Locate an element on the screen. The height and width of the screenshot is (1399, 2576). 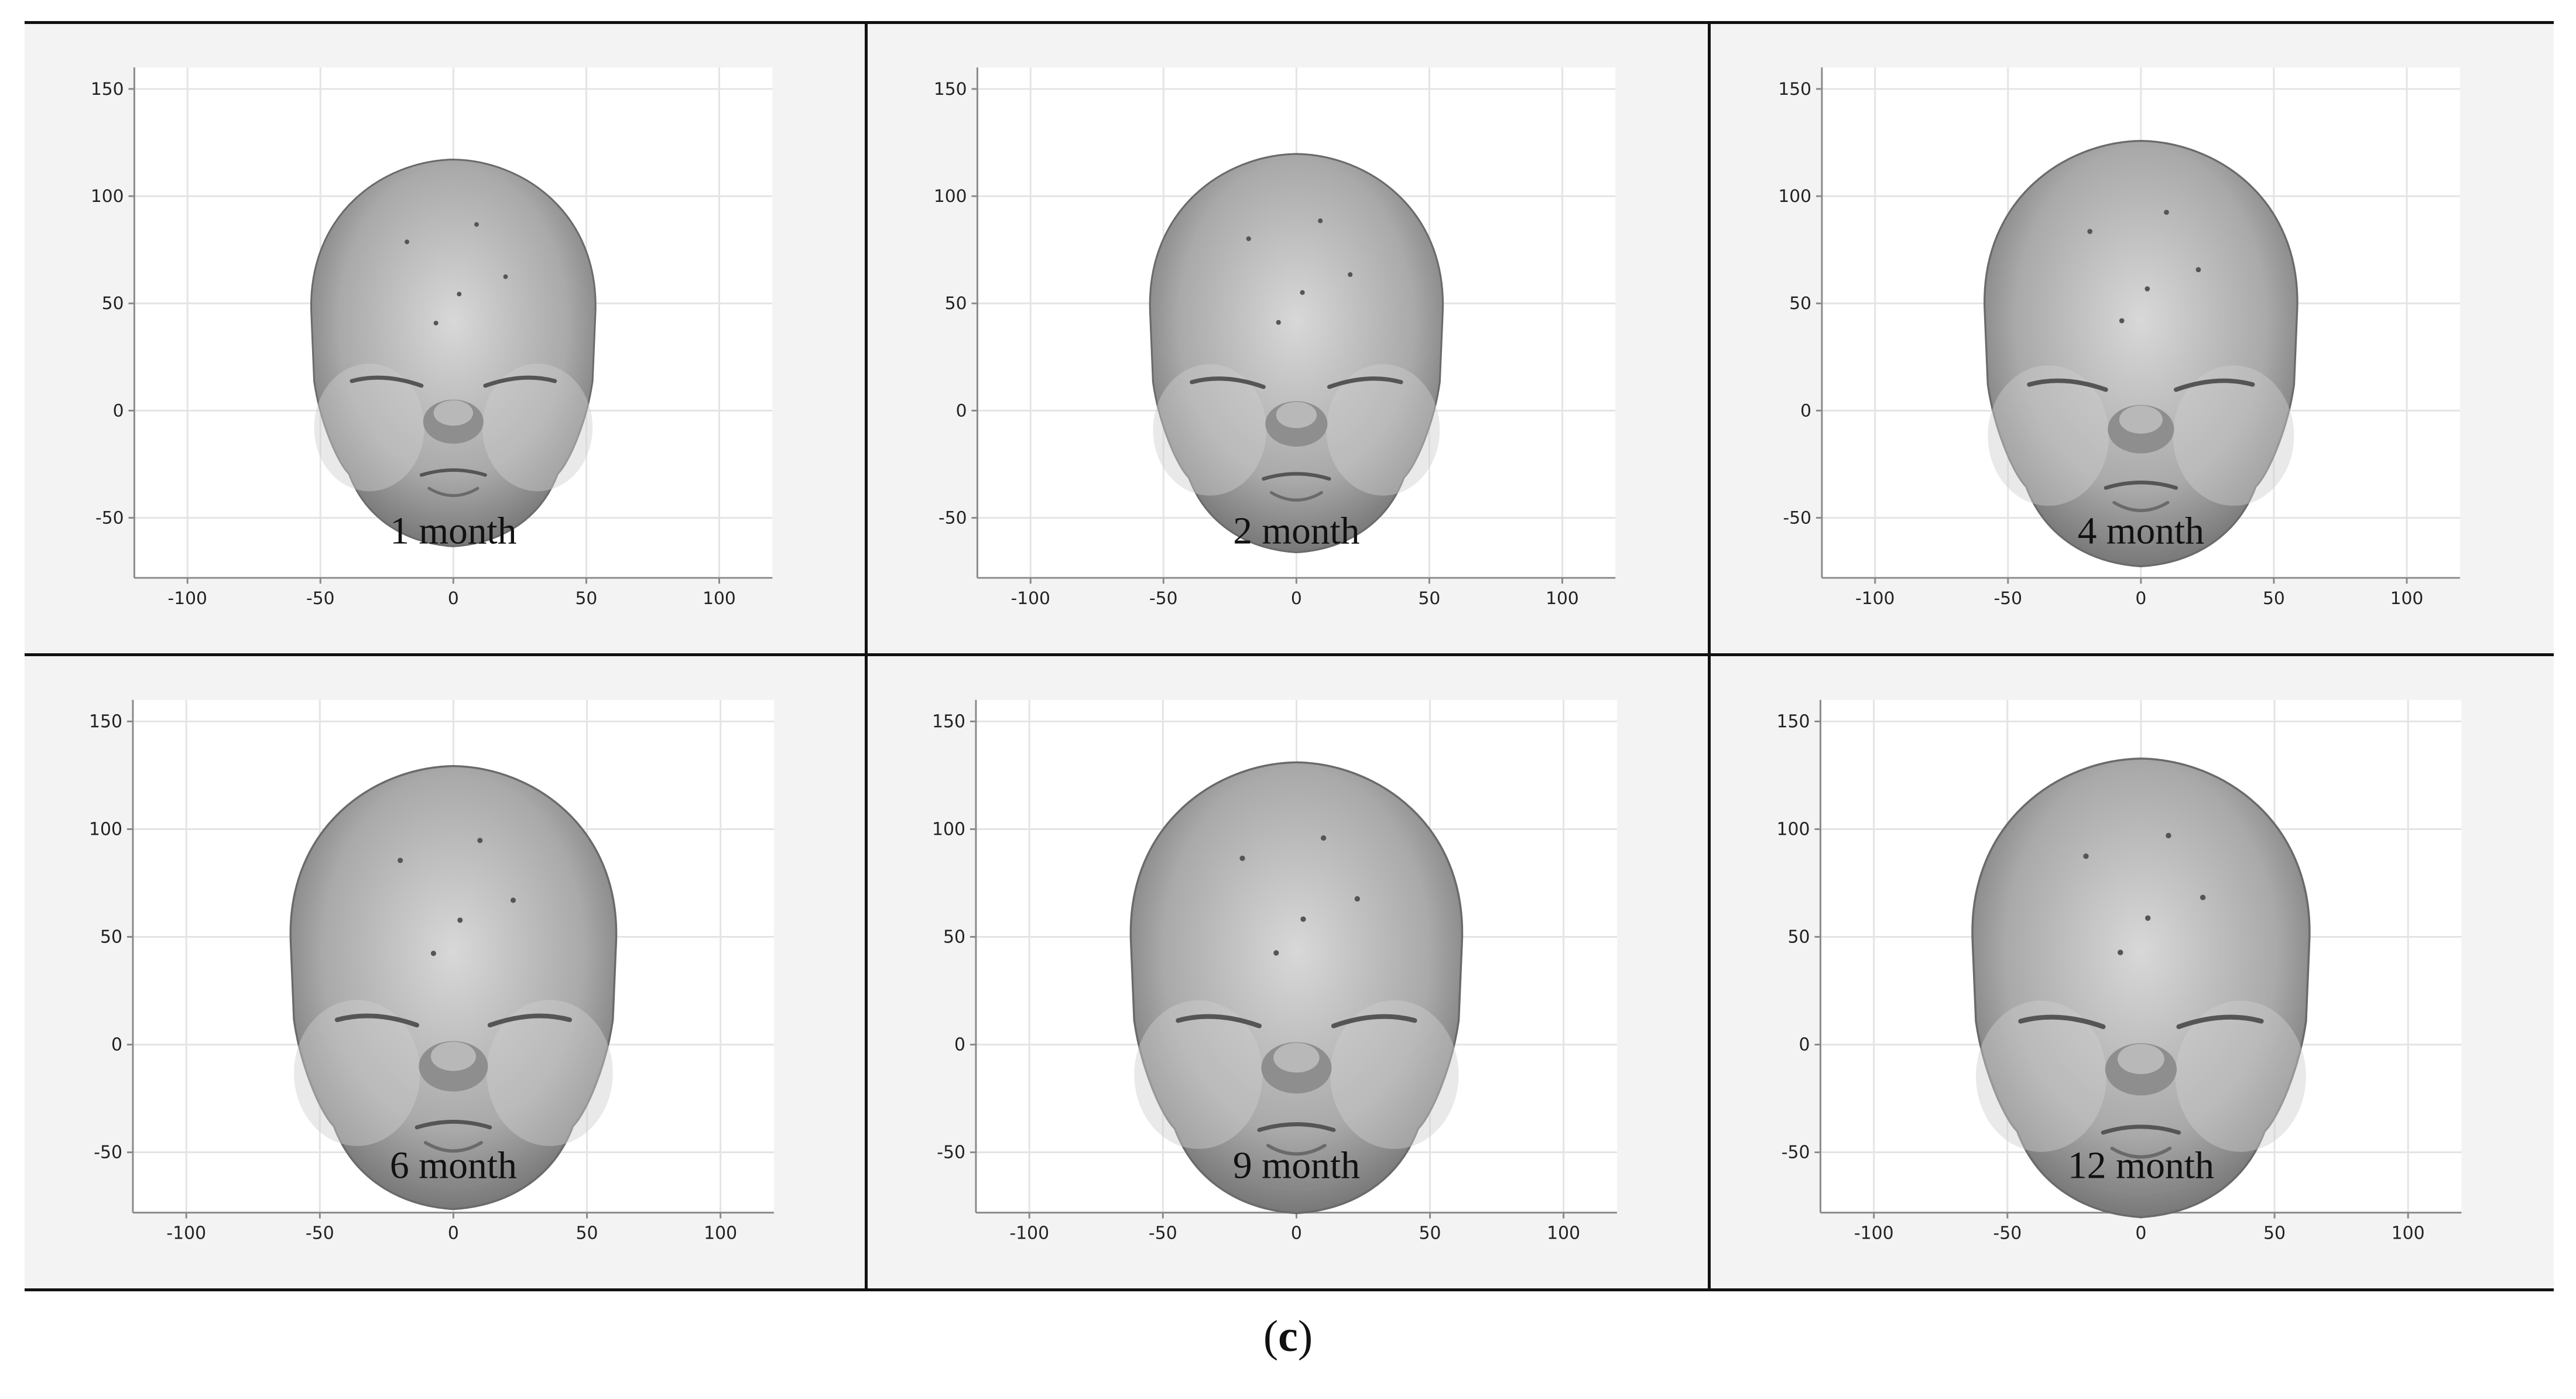
age-label: 1 month is located at coordinates (453, 531).